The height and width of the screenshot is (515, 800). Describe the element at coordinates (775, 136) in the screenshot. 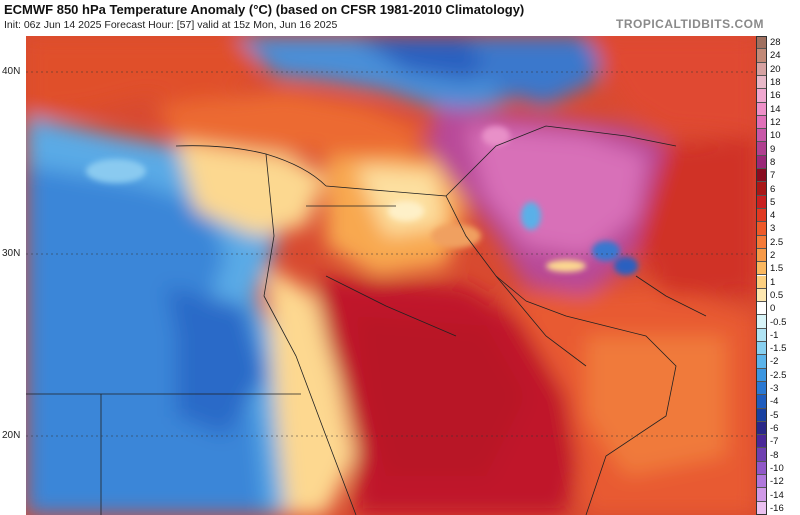

I see `colorbar-label: 10` at that location.